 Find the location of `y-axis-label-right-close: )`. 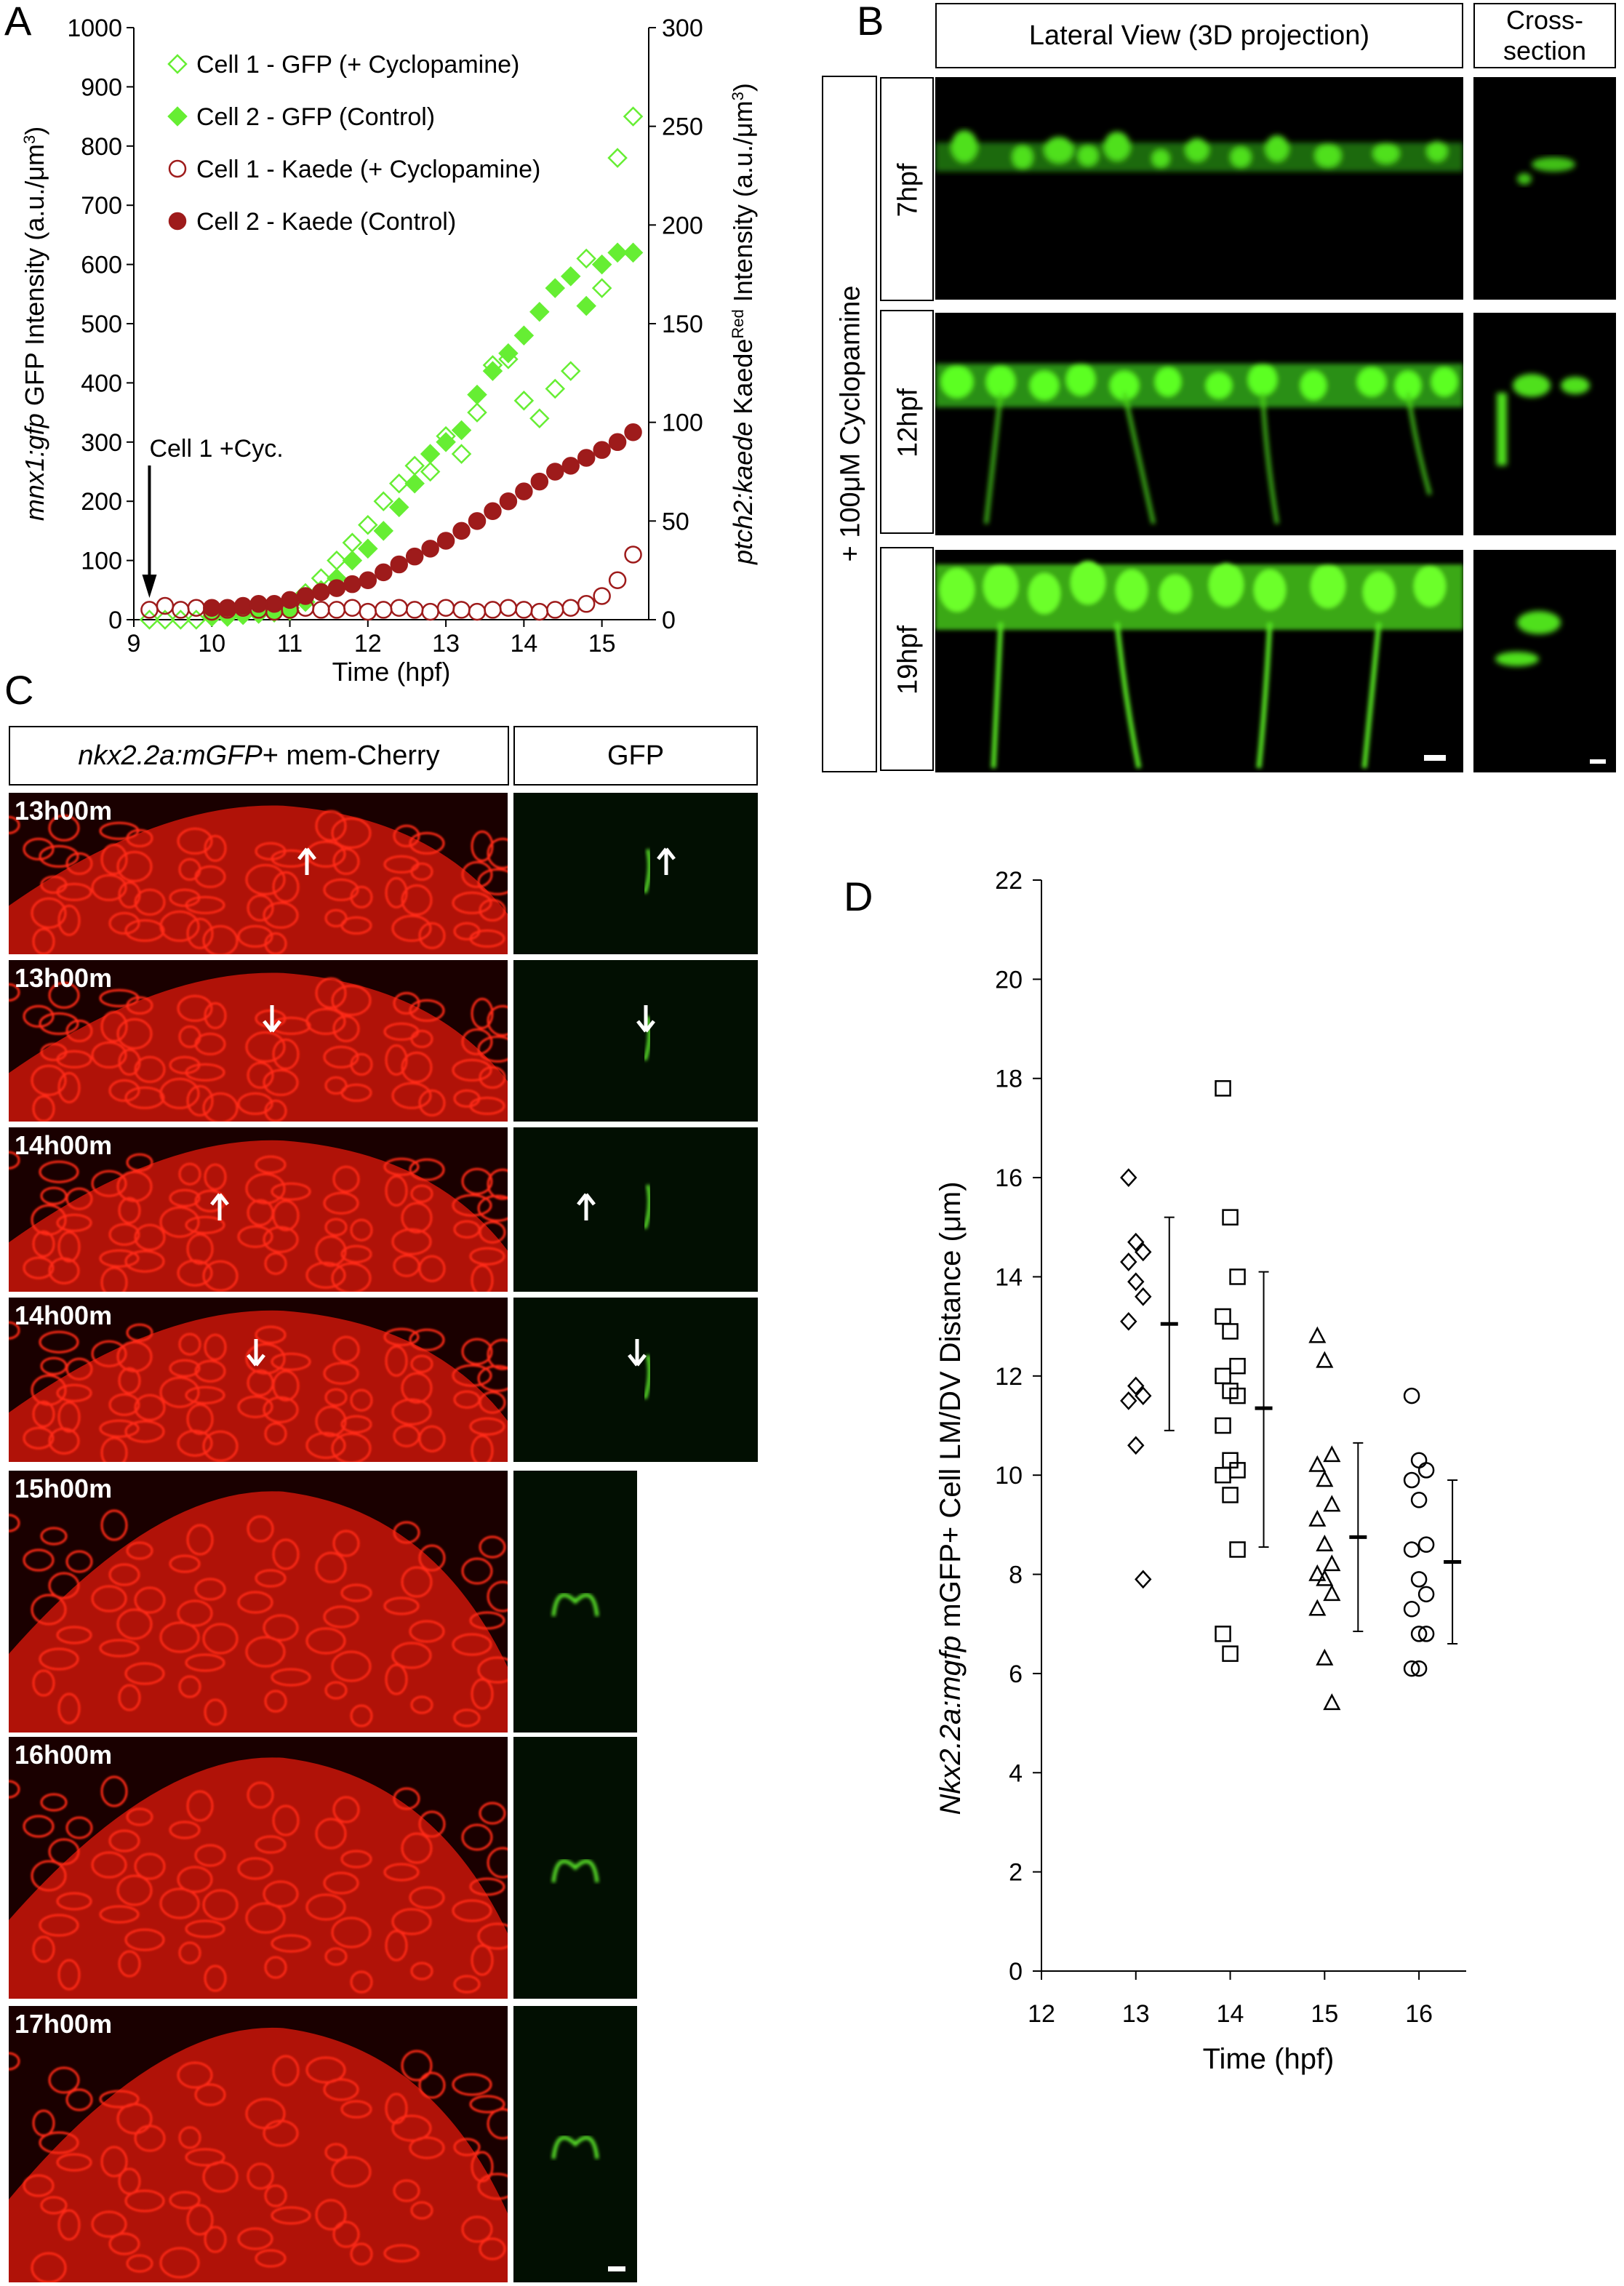

y-axis-label-right-close: ) is located at coordinates (743, 87).